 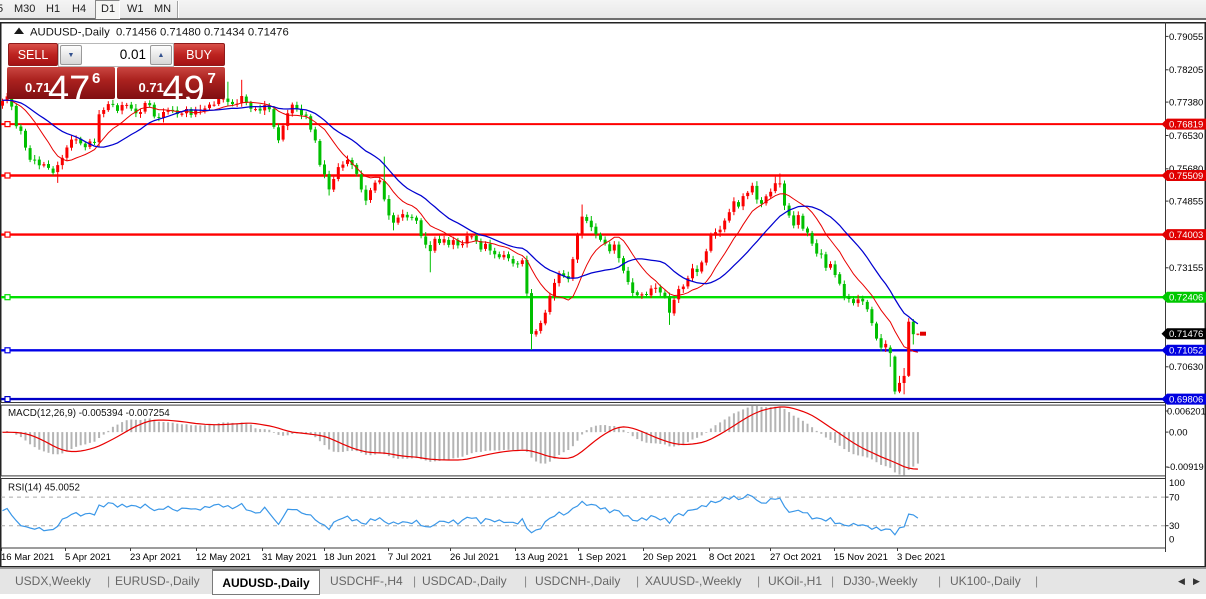 I want to click on svg-text: 0.006201, so click(x=1186, y=412).